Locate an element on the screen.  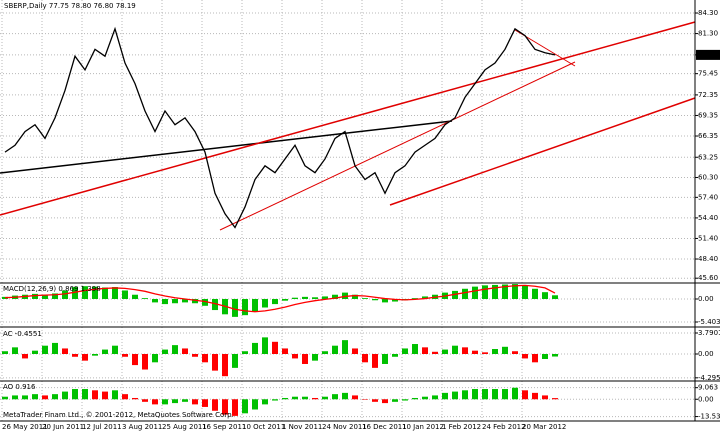
price-marker is located at coordinates (708, 54).